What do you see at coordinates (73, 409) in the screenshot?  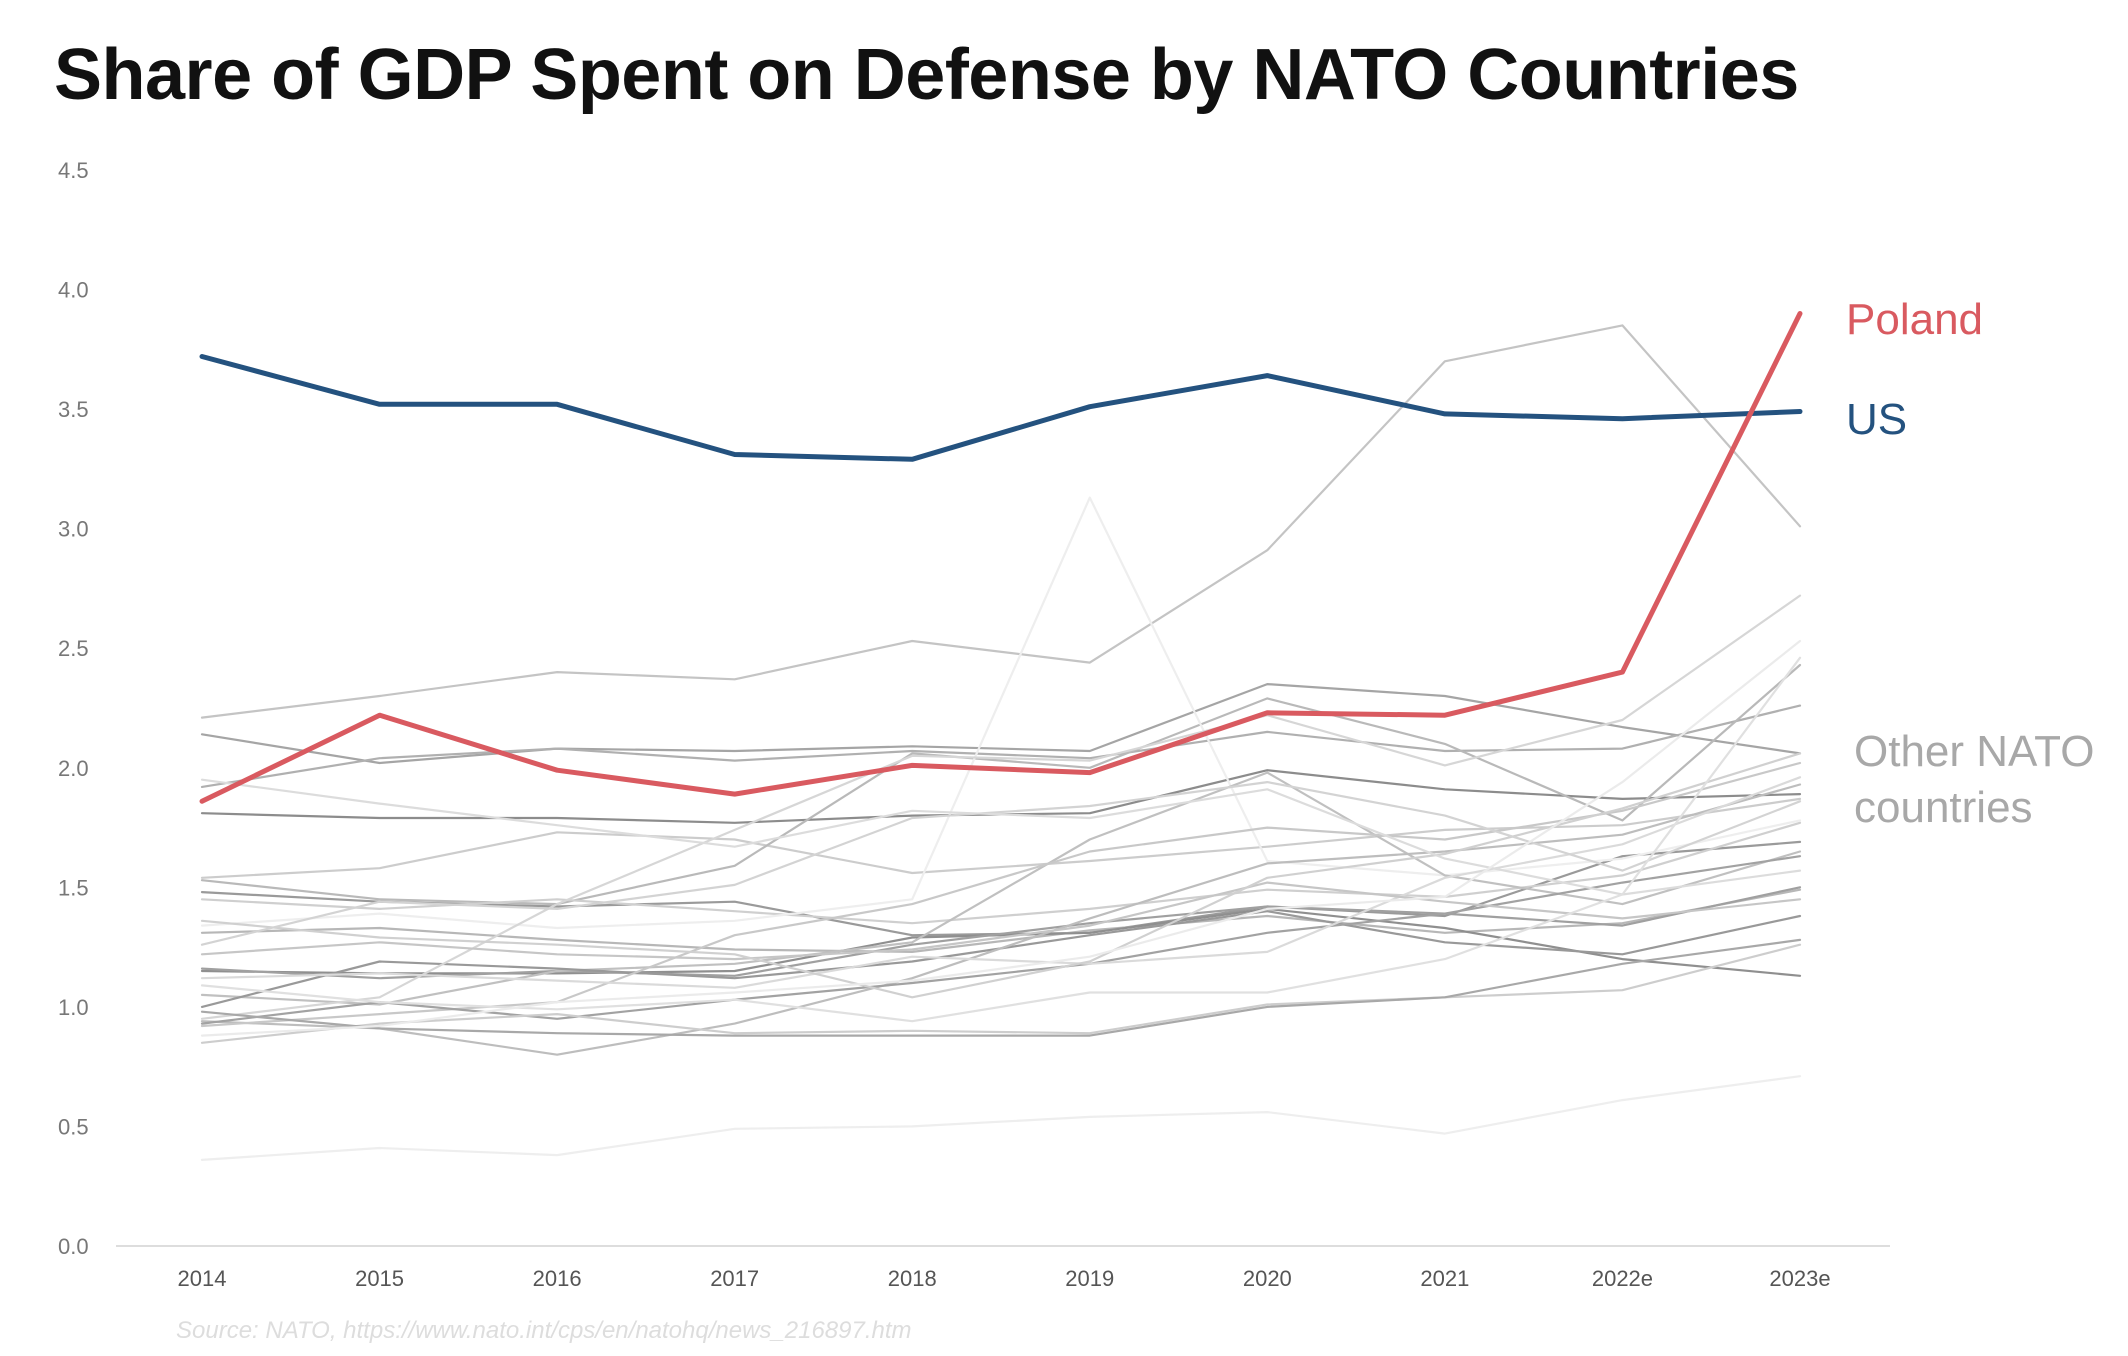 I see `y-tick-label: 3.5` at bounding box center [73, 409].